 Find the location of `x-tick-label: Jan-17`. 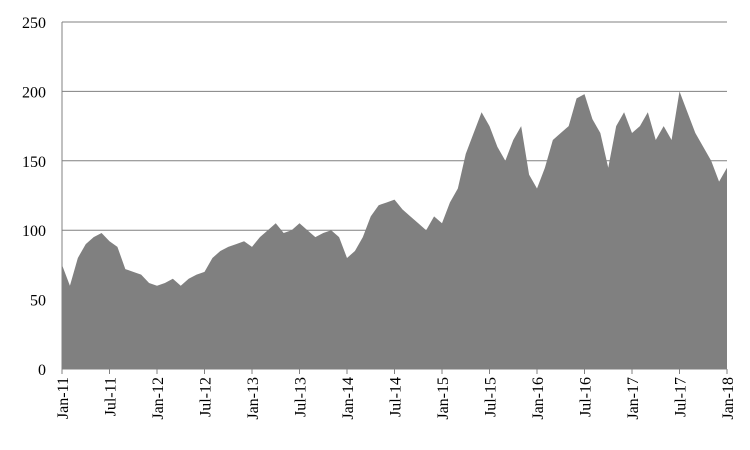

x-tick-label: Jan-17 is located at coordinates (633, 398).